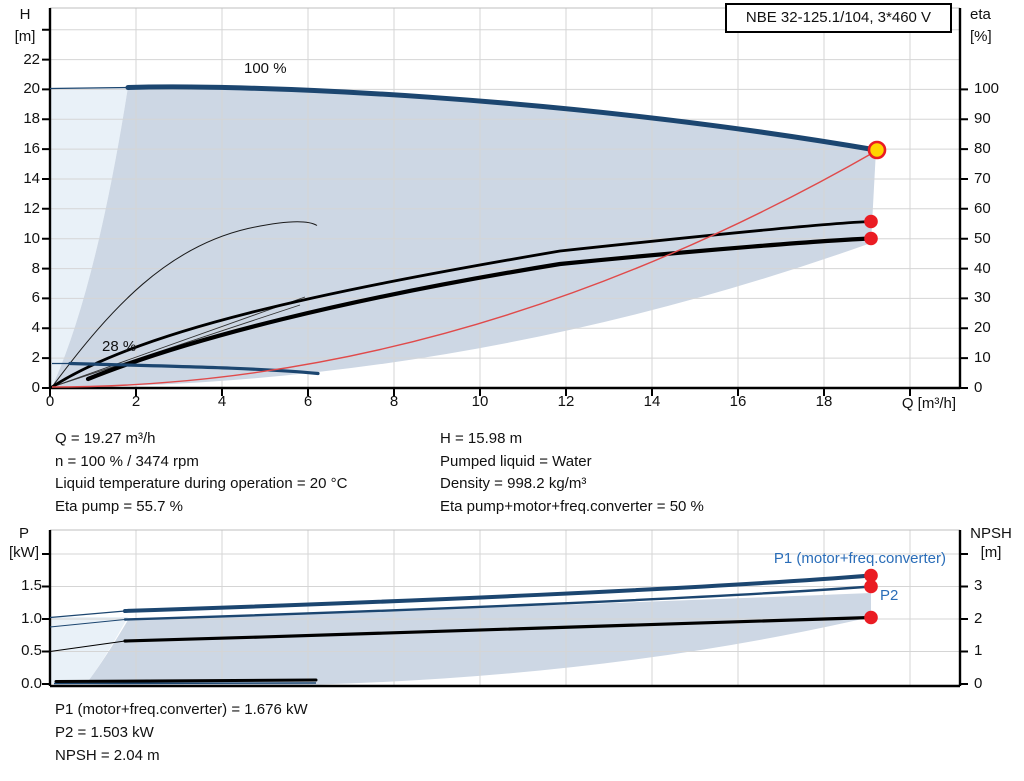  What do you see at coordinates (185, 683) in the screenshot?
I see `p-curve-28pct-blue` at bounding box center [185, 683].